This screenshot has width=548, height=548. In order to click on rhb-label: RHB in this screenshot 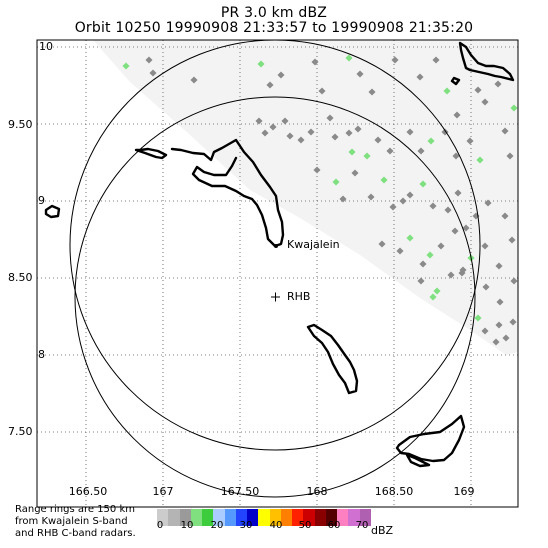, I will do `click(299, 296)`.